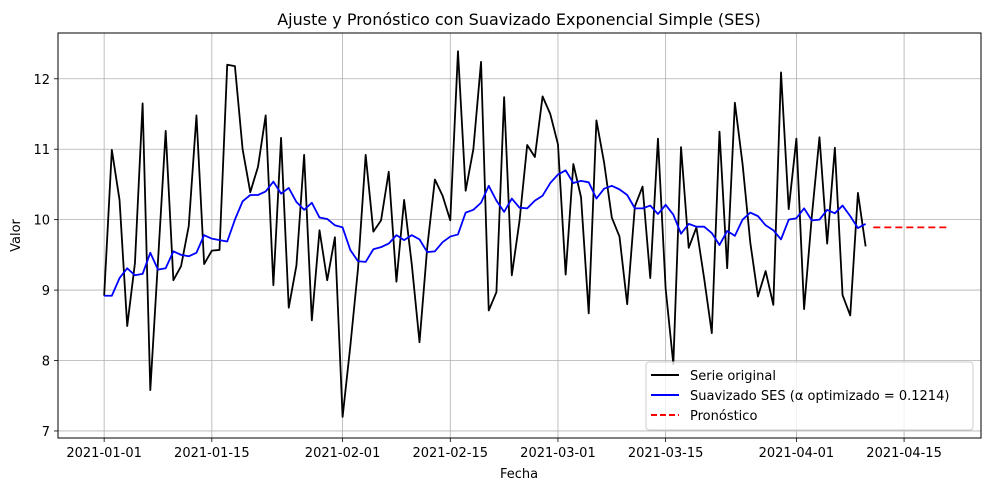 The height and width of the screenshot is (490, 989). I want to click on legend-label-original: Serie original, so click(733, 376).